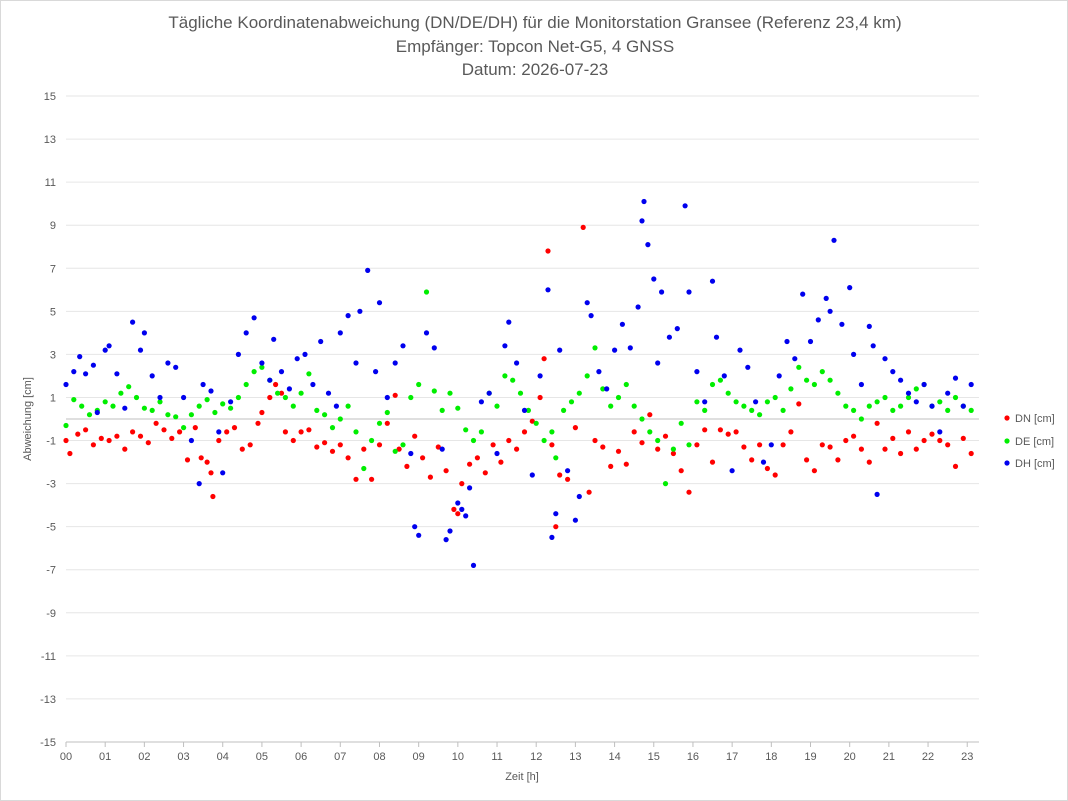 This screenshot has height=801, width=1068. I want to click on y-tick-label: 5, so click(53, 312).